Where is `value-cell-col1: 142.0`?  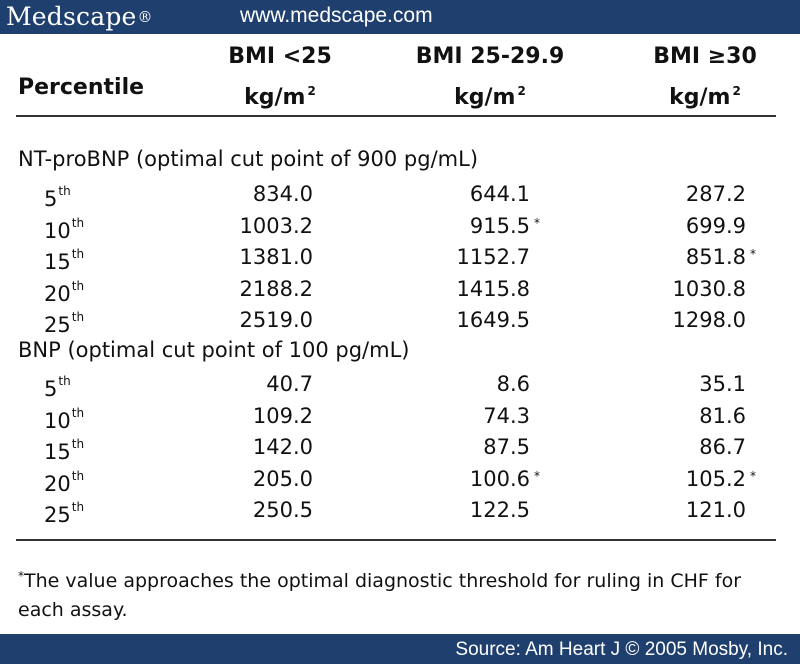
value-cell-col1: 142.0 is located at coordinates (282, 447).